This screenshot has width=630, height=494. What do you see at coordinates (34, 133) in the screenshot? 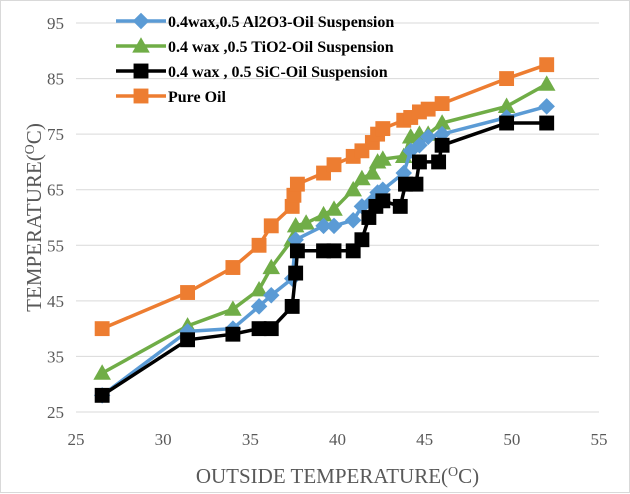
I see `y-axis-title-end: C)` at bounding box center [34, 133].